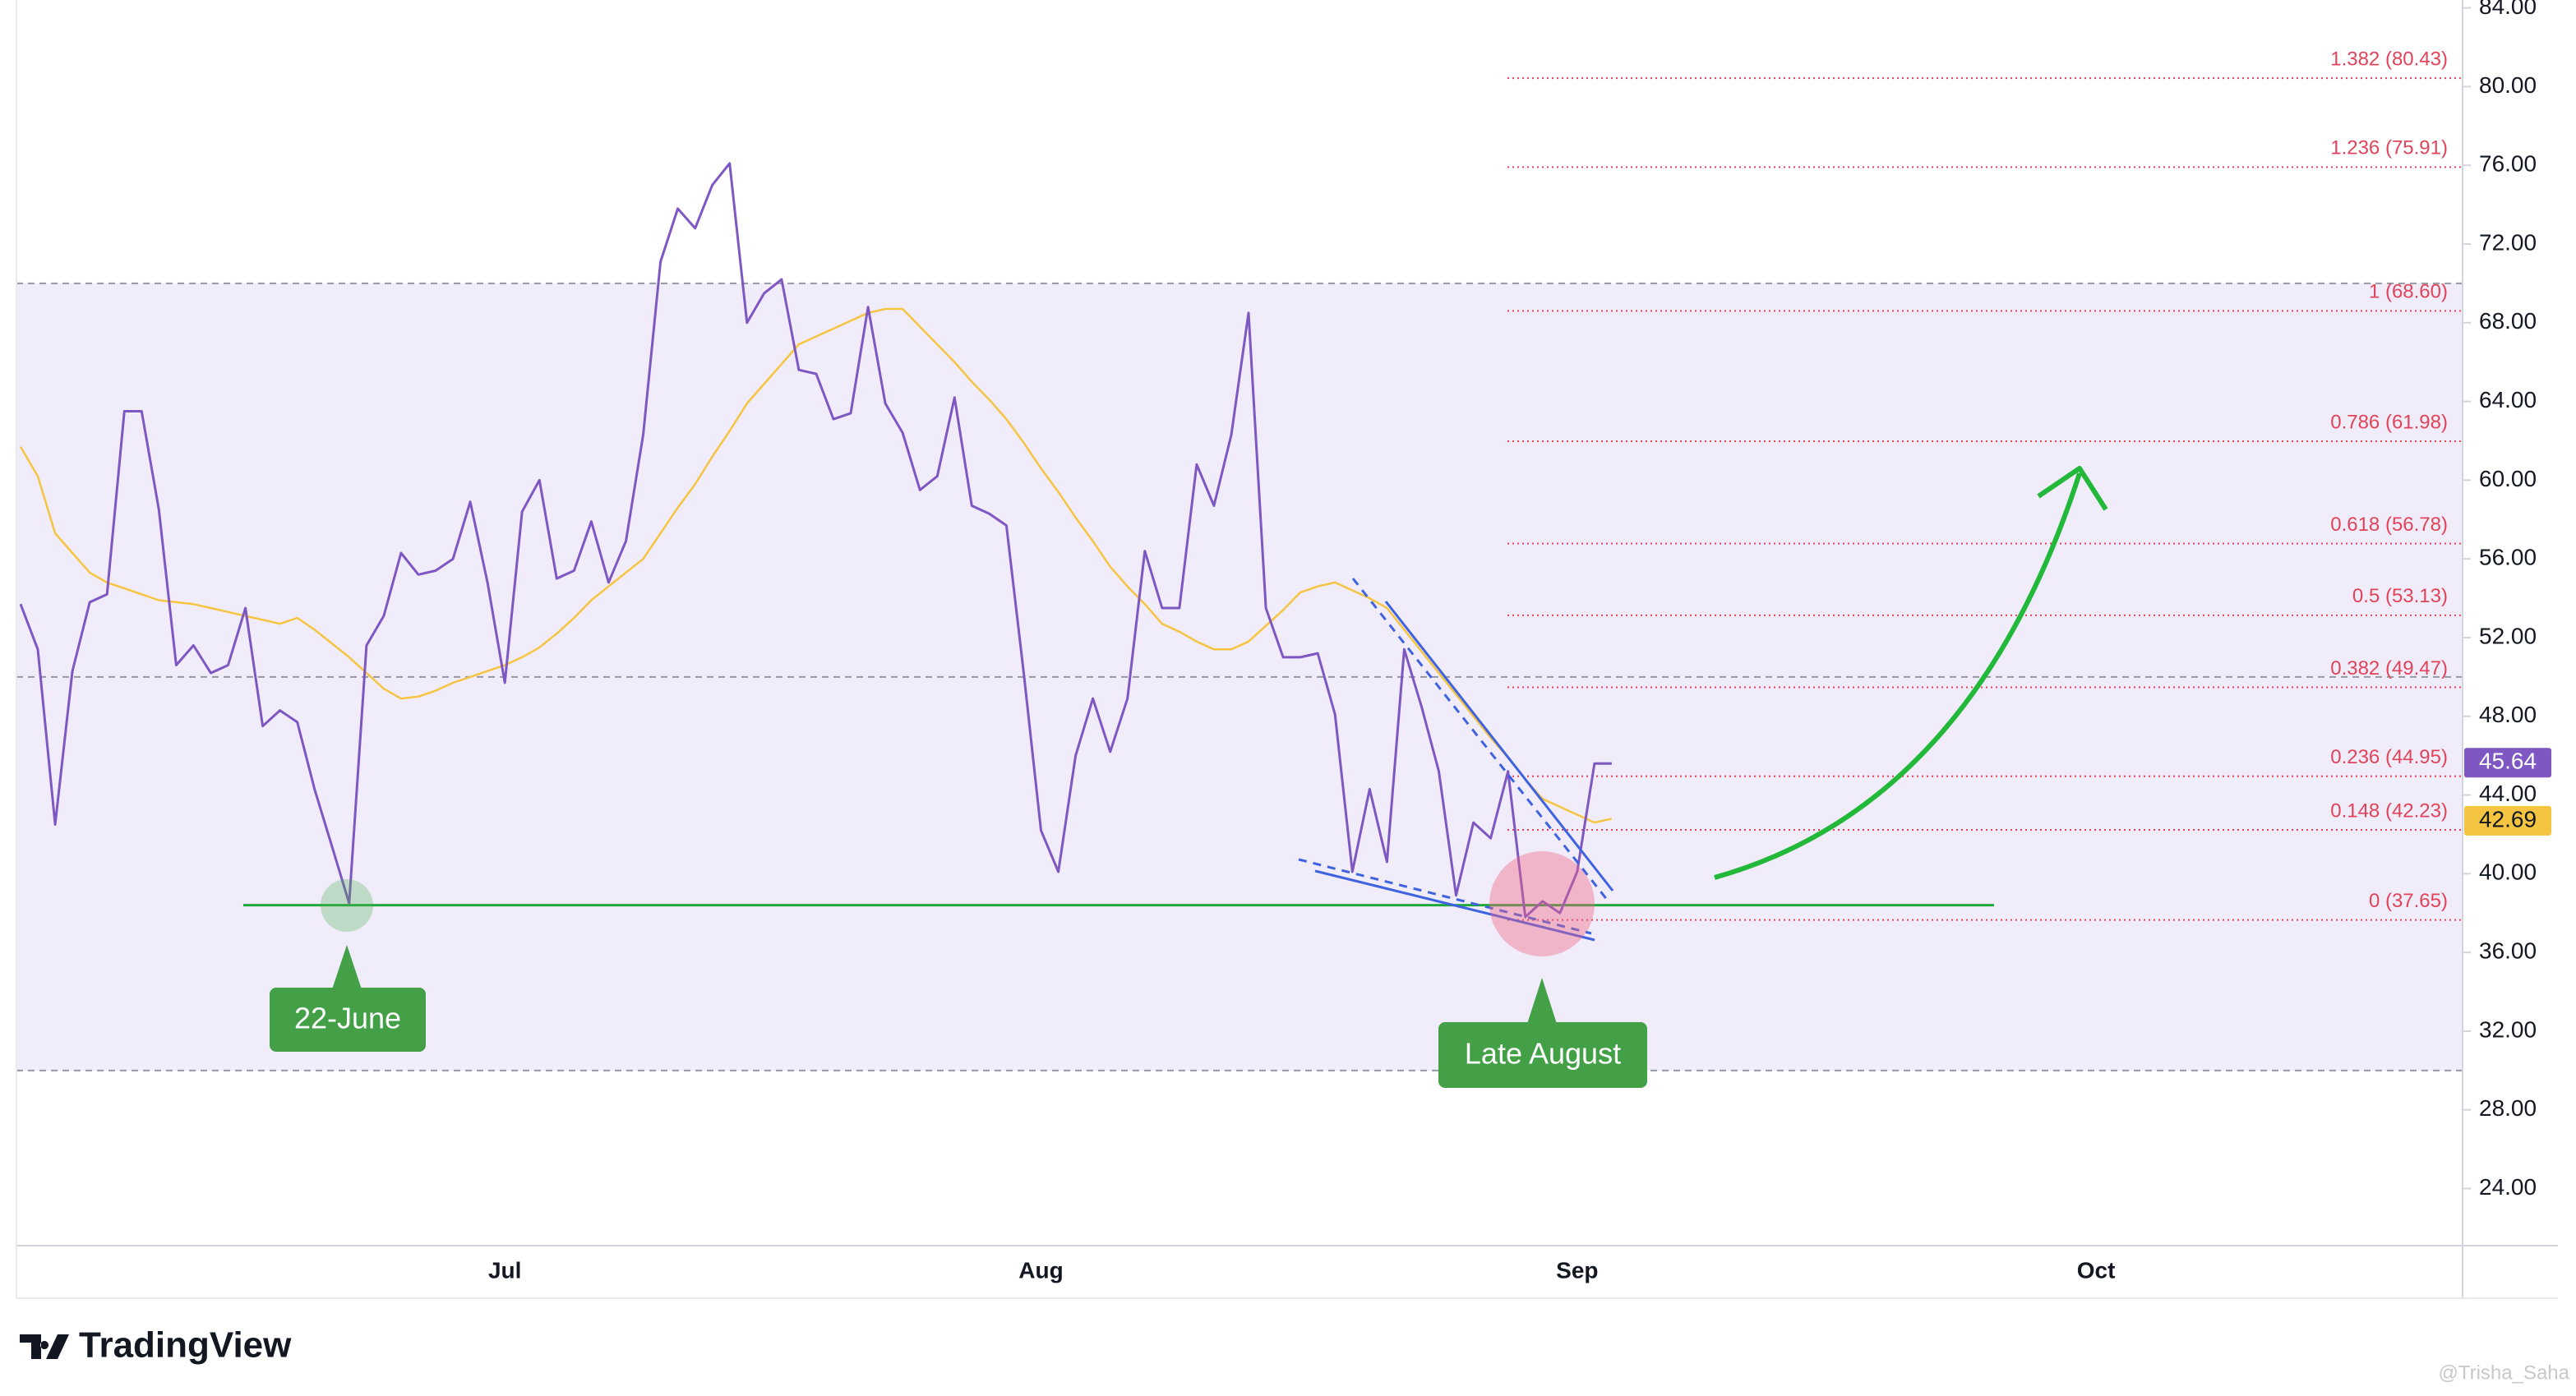  I want to click on y-tick-label: 28.00, so click(2508, 1108).